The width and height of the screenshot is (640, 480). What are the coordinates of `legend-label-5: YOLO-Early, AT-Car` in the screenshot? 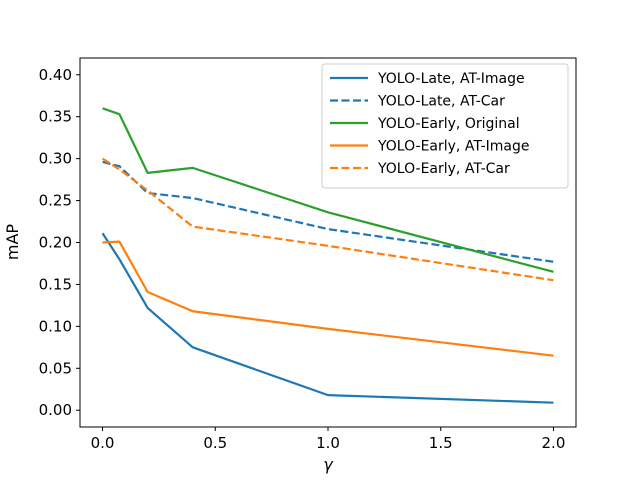 It's located at (443, 169).